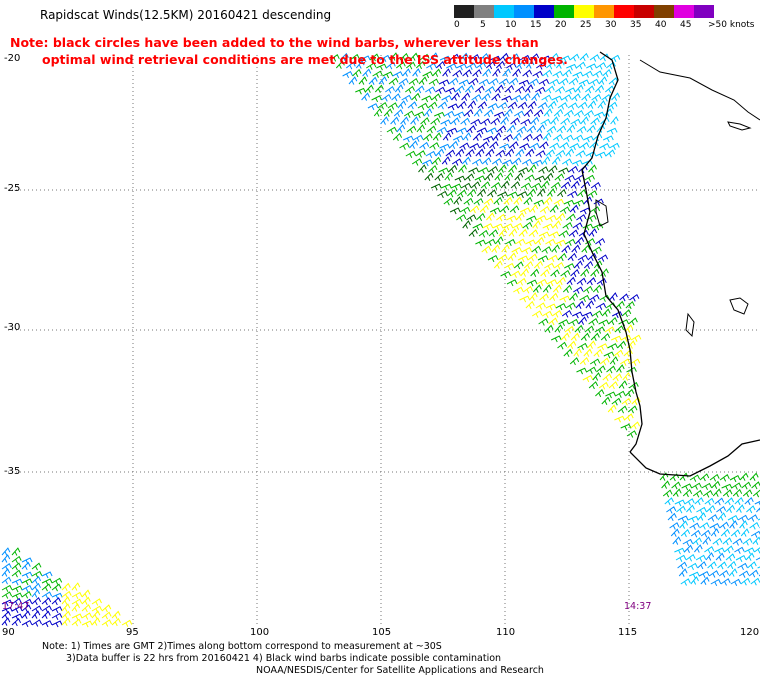 This screenshot has width=760, height=688. I want to click on swath-time-left: 17:47, so click(16, 606).